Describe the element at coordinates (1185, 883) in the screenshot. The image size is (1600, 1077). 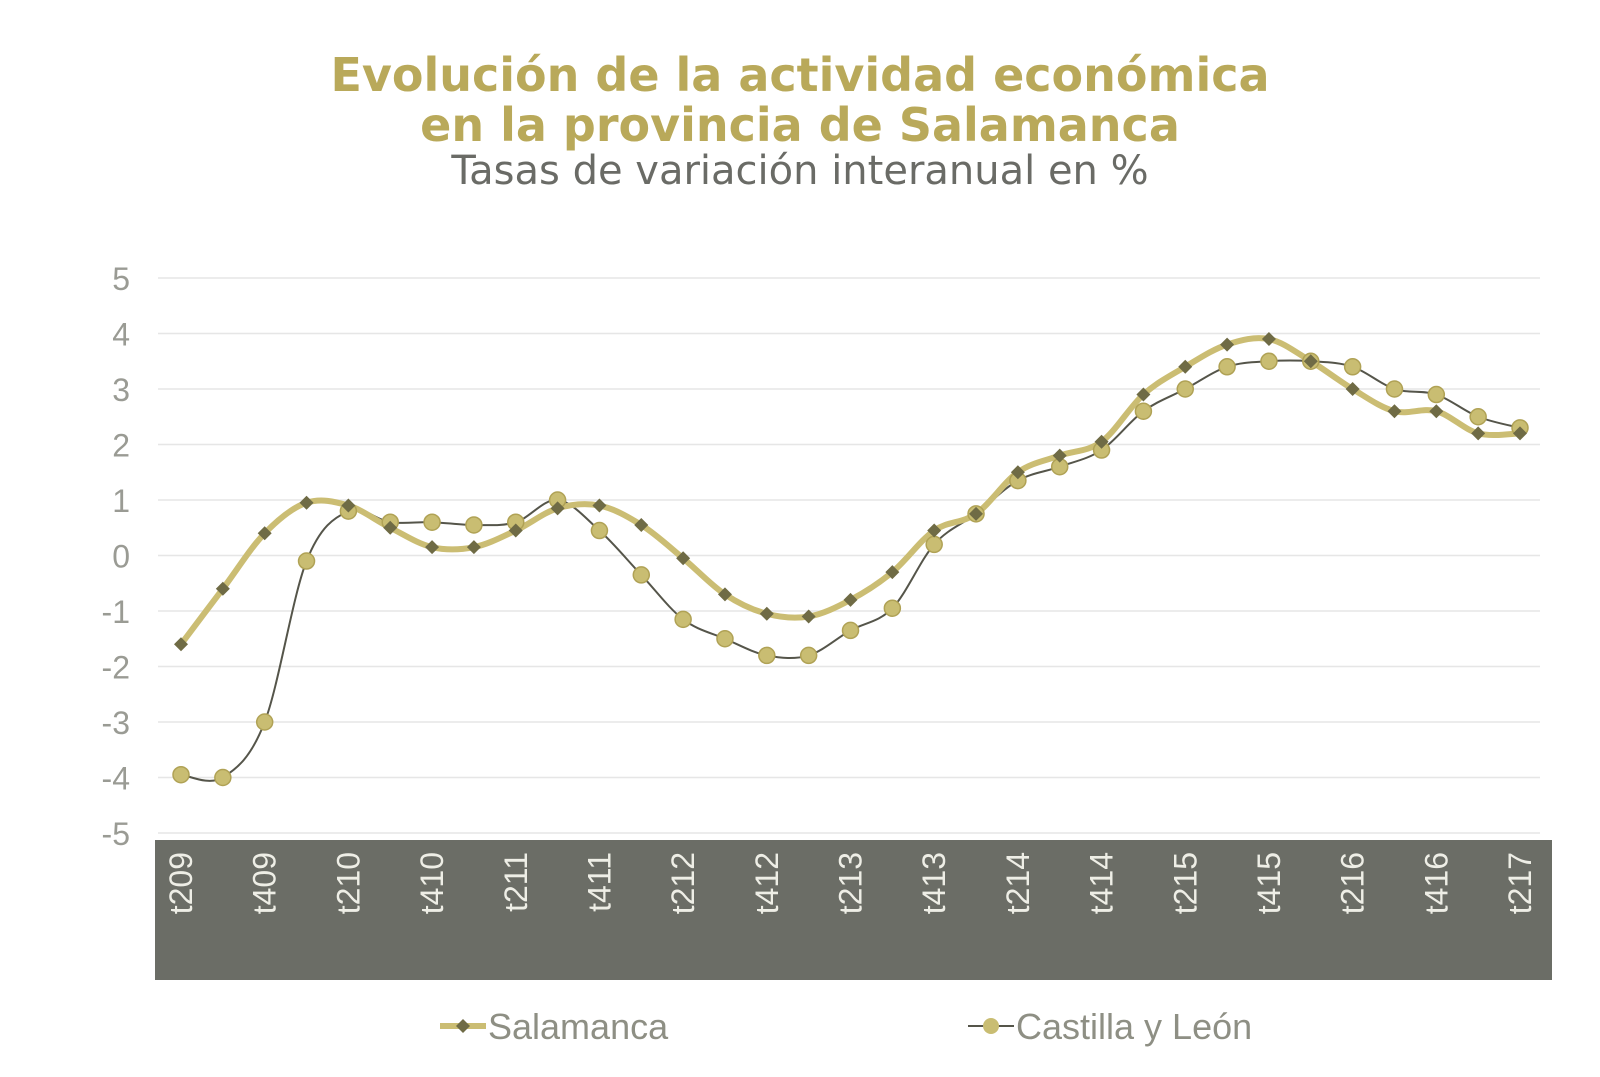
I see `x-tick-label: t215` at that location.